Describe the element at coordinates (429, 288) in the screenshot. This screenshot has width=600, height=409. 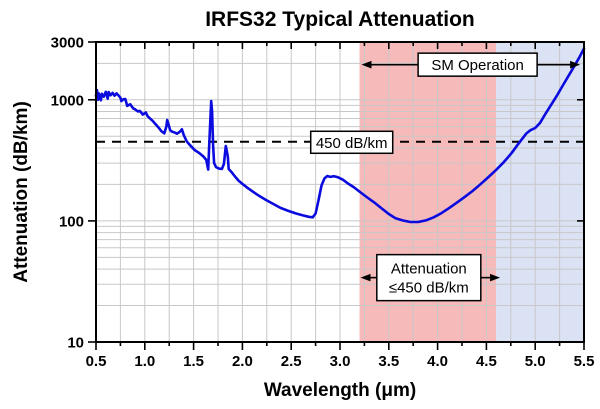
I see `spec-range-text: ≤450 dB/km` at that location.